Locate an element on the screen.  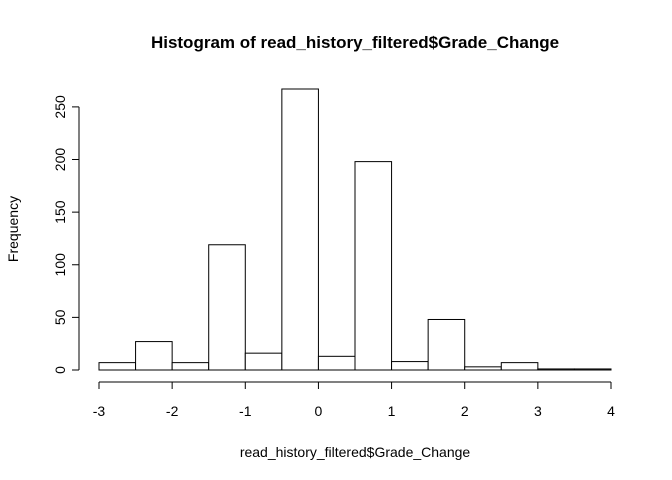
x-tick-label: 4 is located at coordinates (611, 411).